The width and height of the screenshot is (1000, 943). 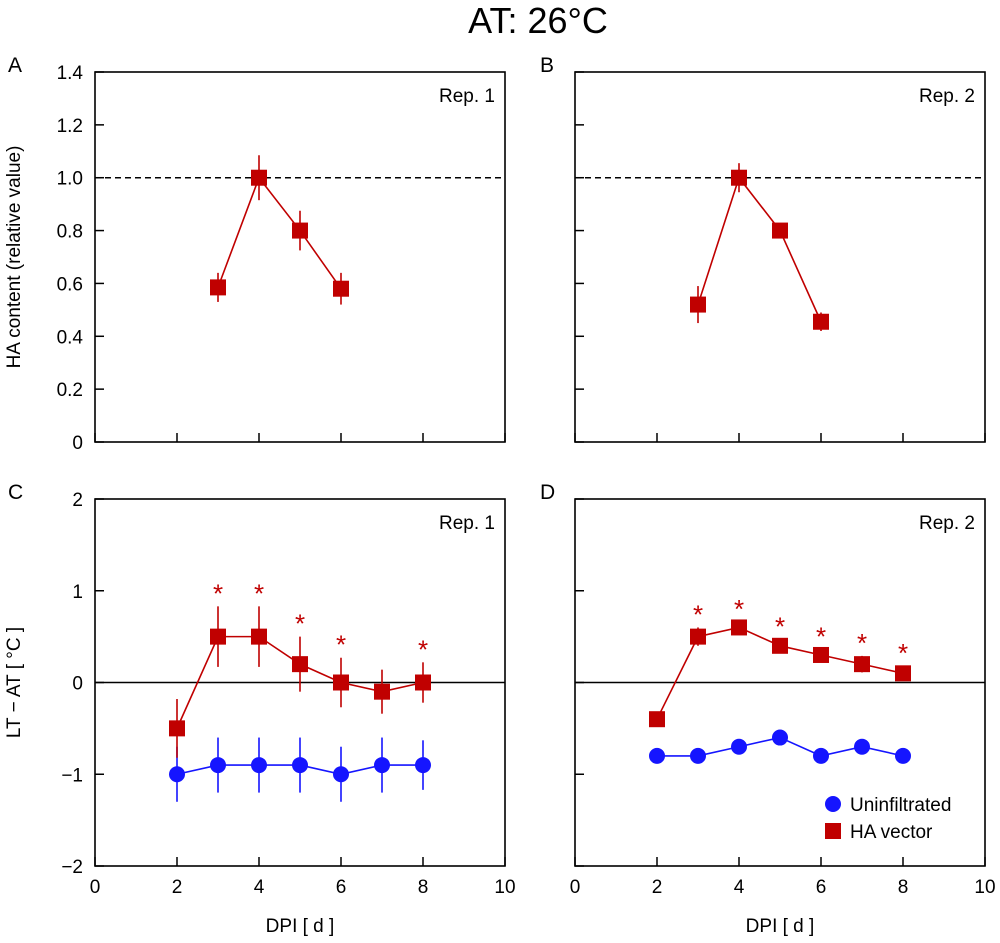 What do you see at coordinates (547, 65) in the screenshot?
I see `panel-letter: B` at bounding box center [547, 65].